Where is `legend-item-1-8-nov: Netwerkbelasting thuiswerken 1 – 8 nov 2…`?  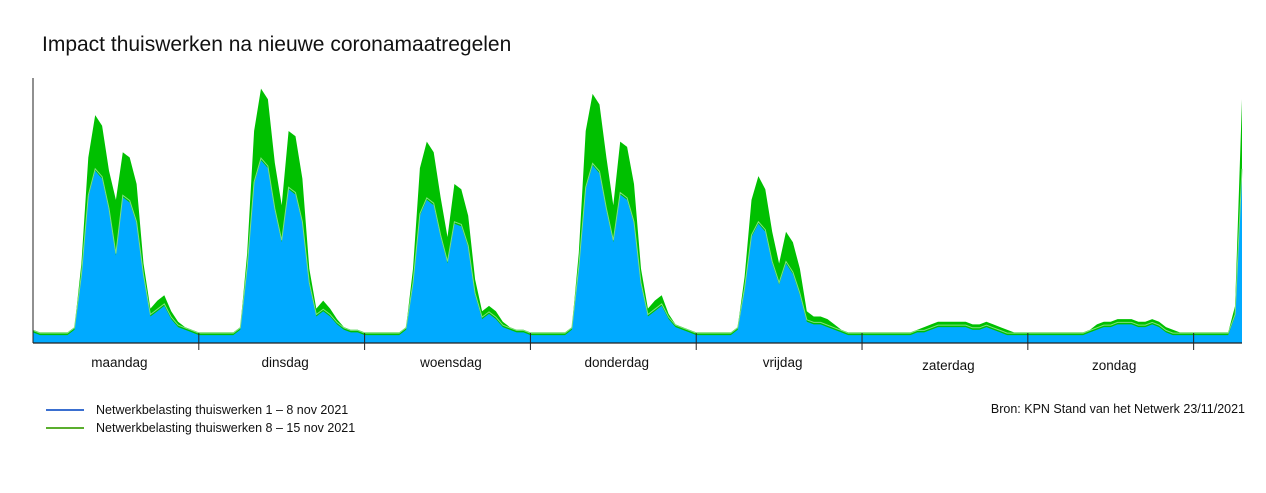 legend-item-1-8-nov: Netwerkbelasting thuiswerken 1 – 8 nov 2… is located at coordinates (197, 410).